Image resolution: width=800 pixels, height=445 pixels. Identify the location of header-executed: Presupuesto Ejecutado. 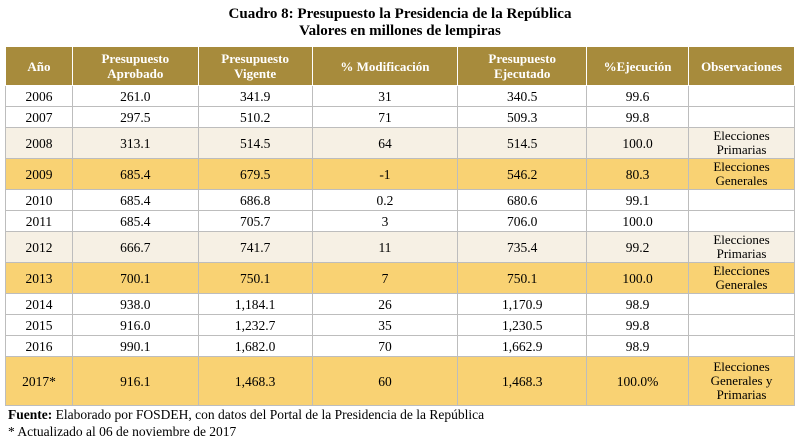
(522, 66).